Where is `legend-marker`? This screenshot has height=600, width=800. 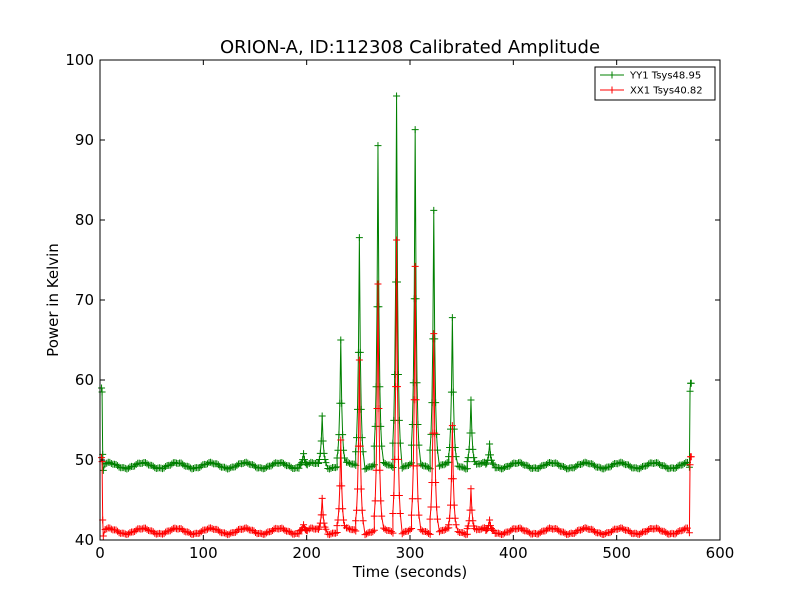
legend-marker is located at coordinates (612, 75).